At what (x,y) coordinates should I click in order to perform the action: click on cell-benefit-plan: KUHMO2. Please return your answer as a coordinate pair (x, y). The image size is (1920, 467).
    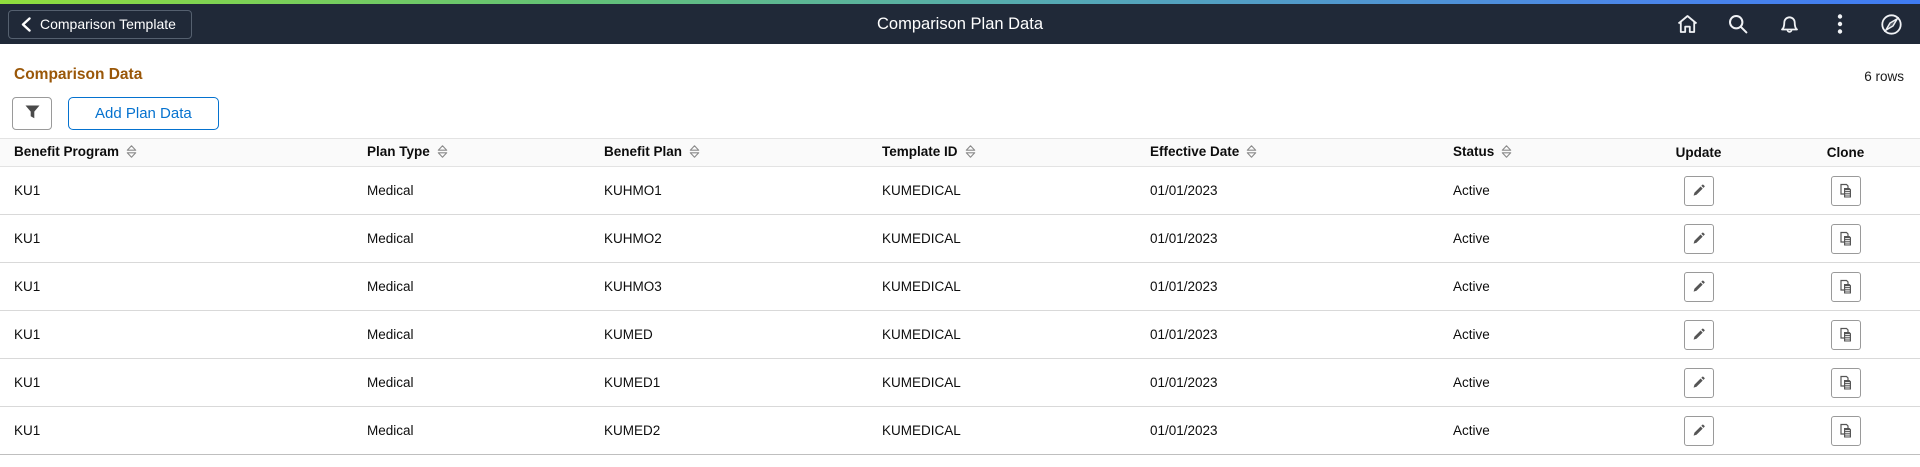
    Looking at the image, I should click on (729, 238).